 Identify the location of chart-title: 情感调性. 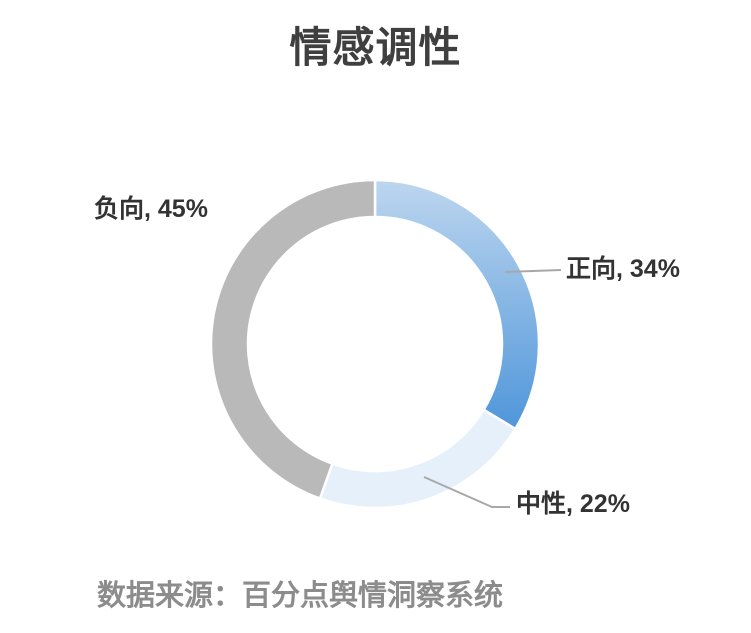
(375, 47).